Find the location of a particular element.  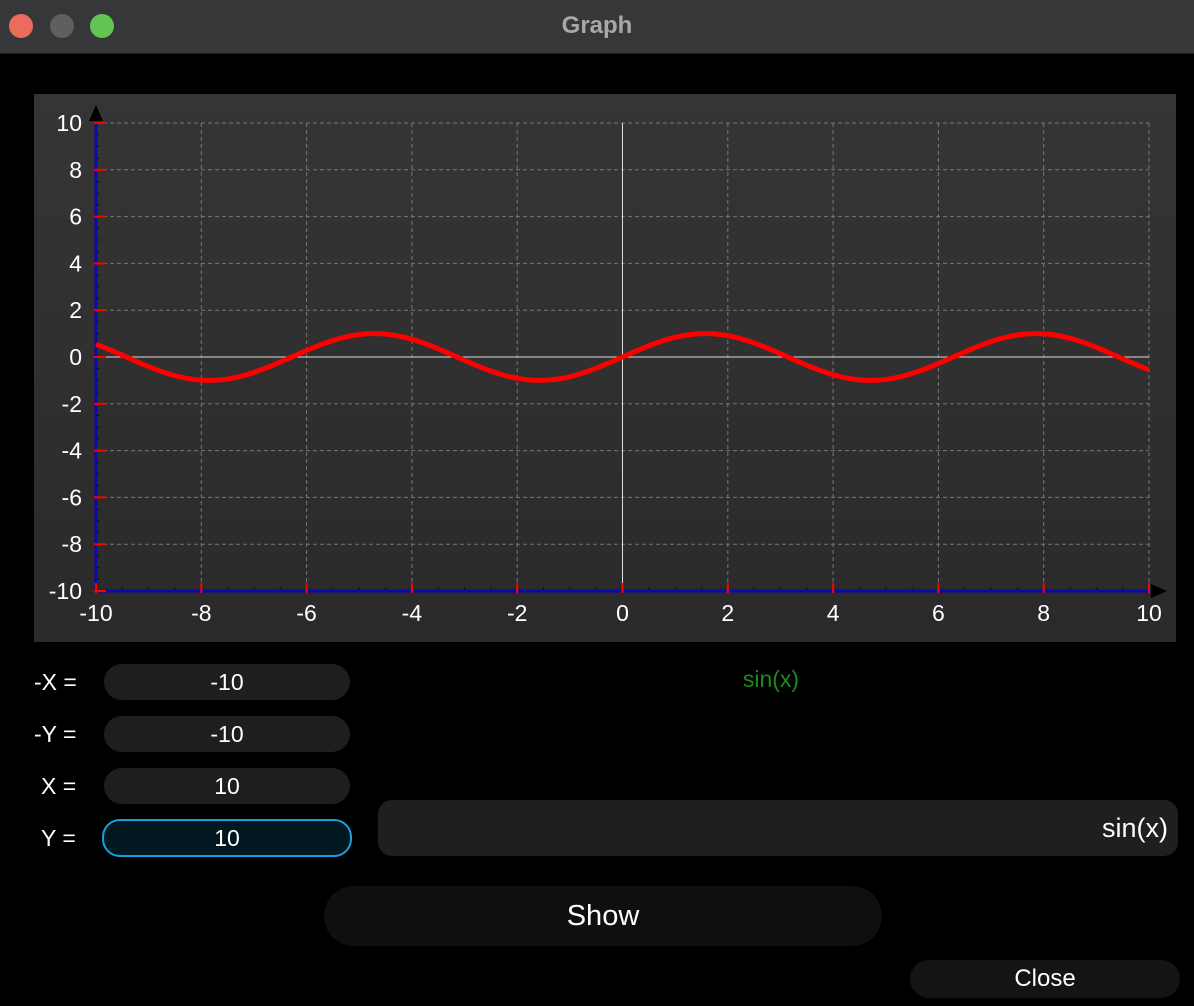

y-tick-label: 8 is located at coordinates (75, 170).